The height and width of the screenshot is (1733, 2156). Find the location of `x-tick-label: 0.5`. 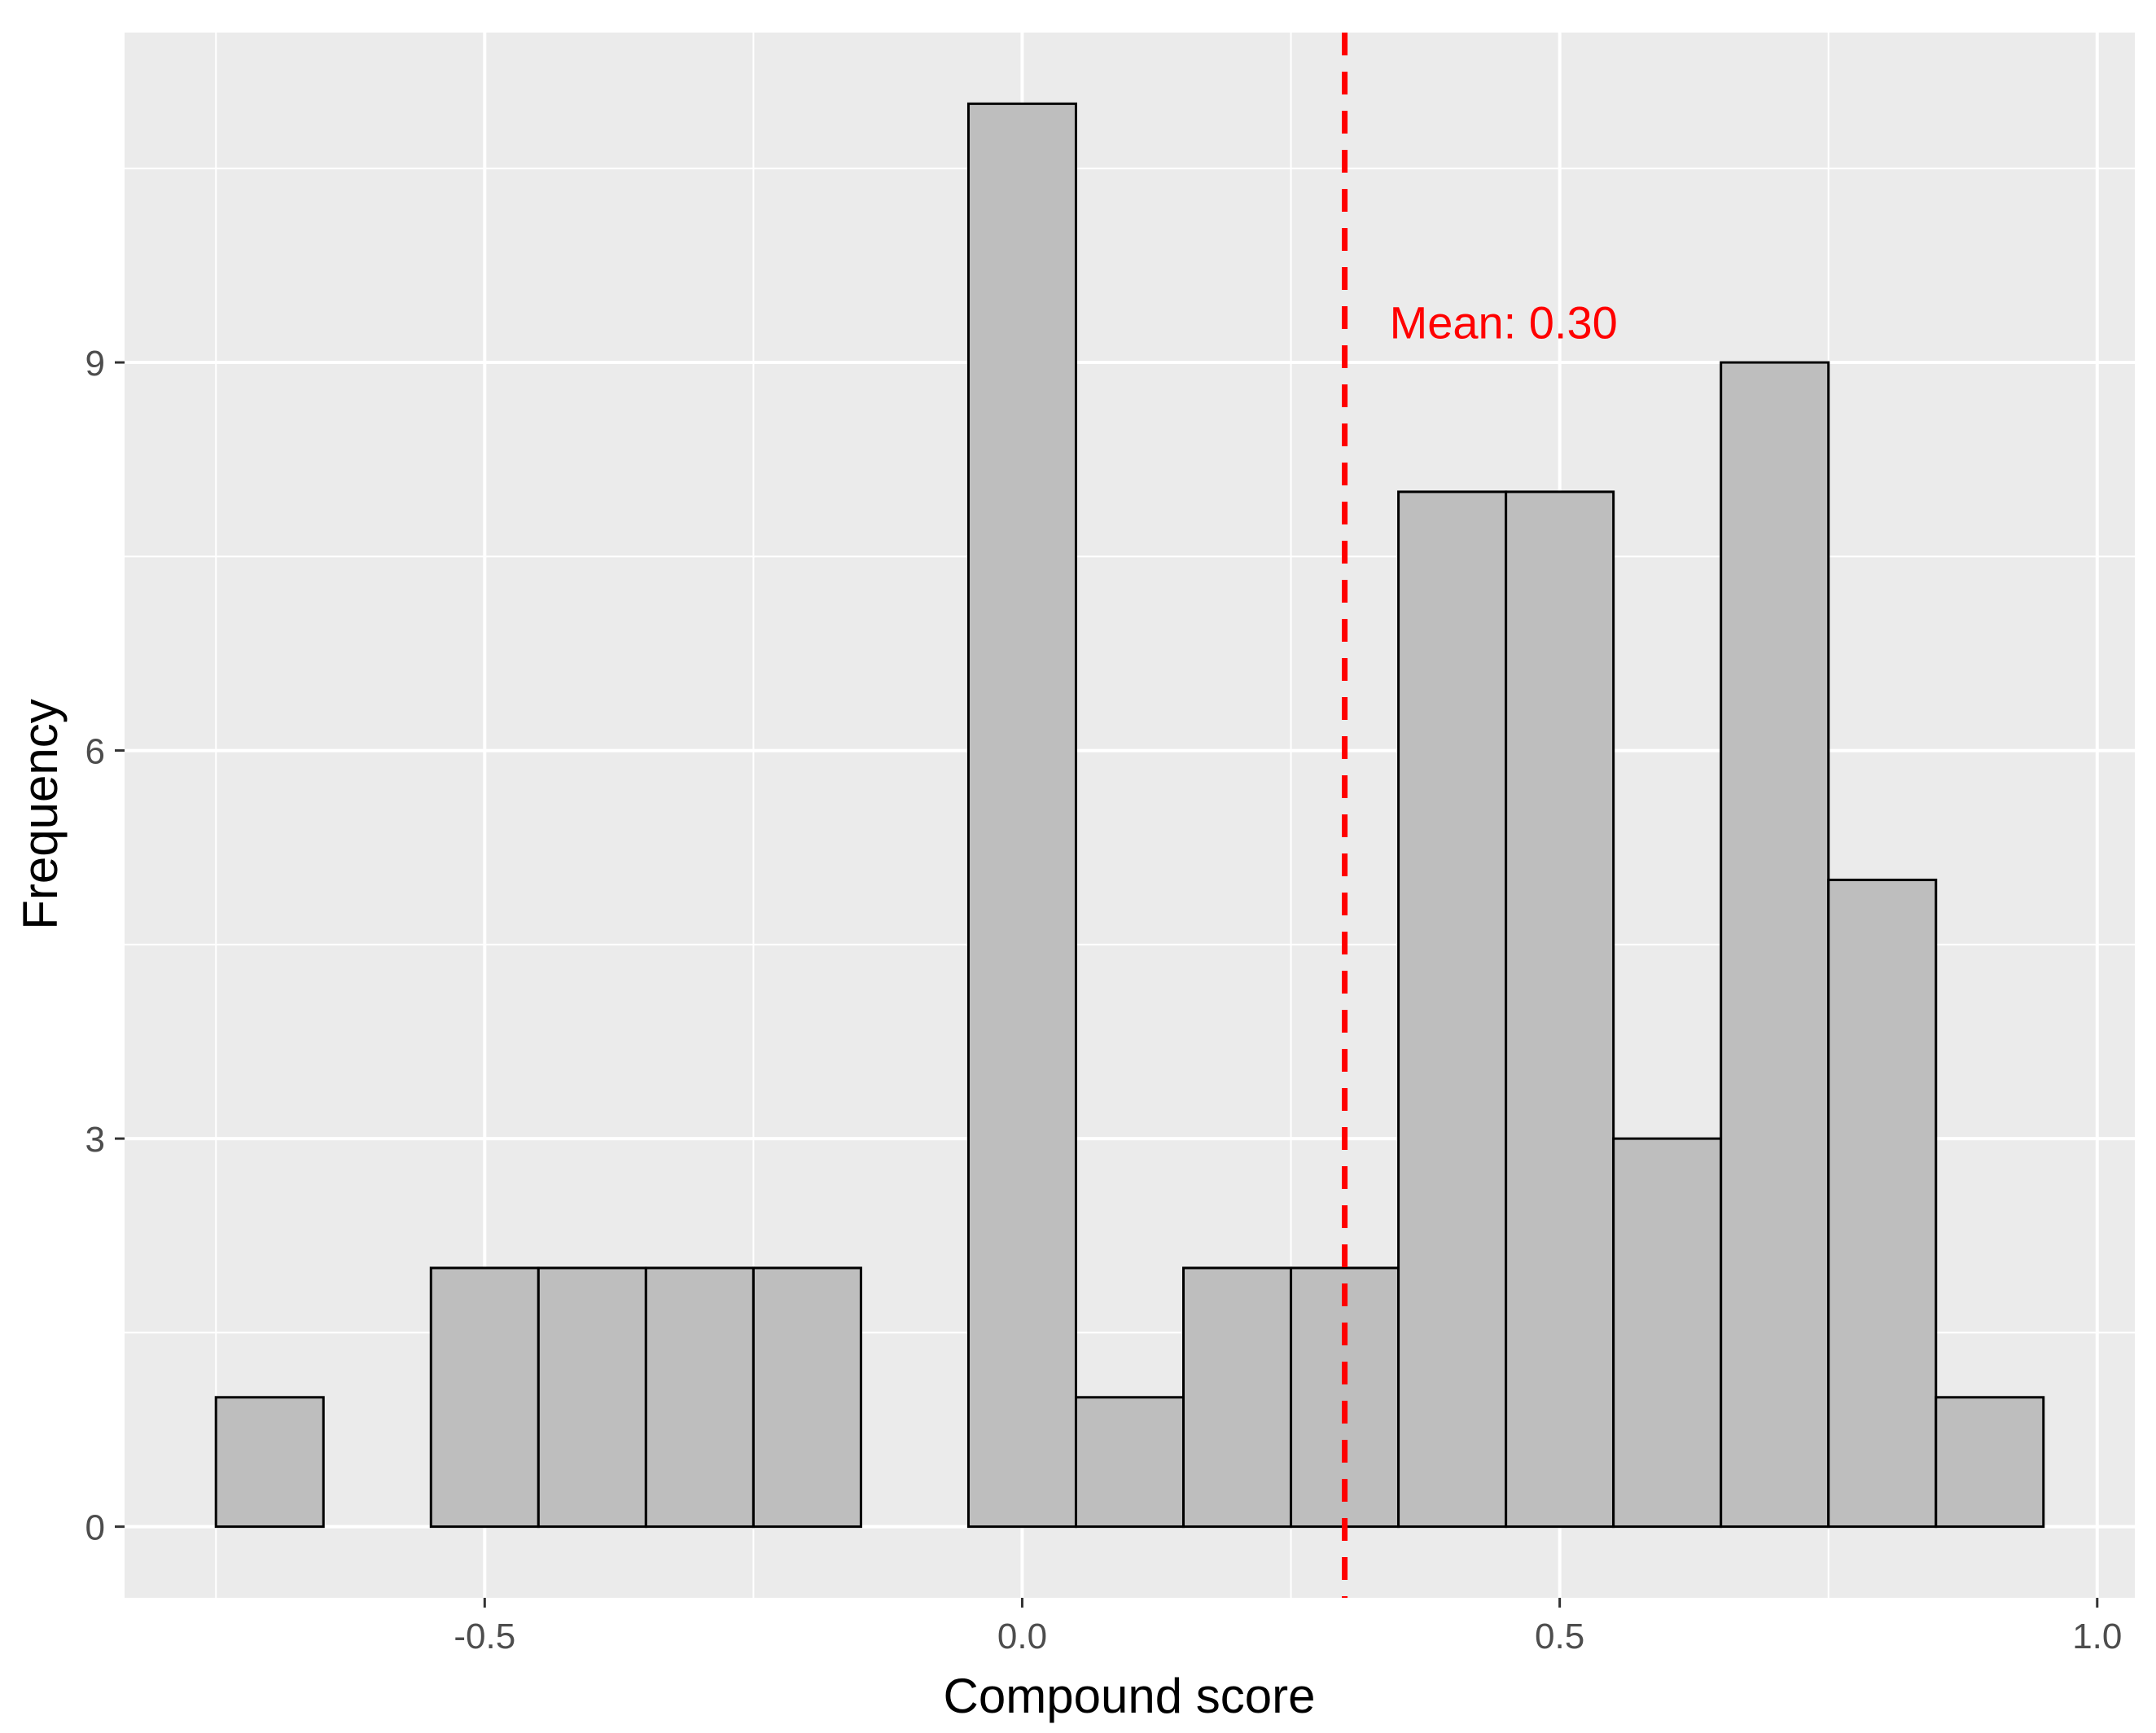

x-tick-label: 0.5 is located at coordinates (1560, 1636).